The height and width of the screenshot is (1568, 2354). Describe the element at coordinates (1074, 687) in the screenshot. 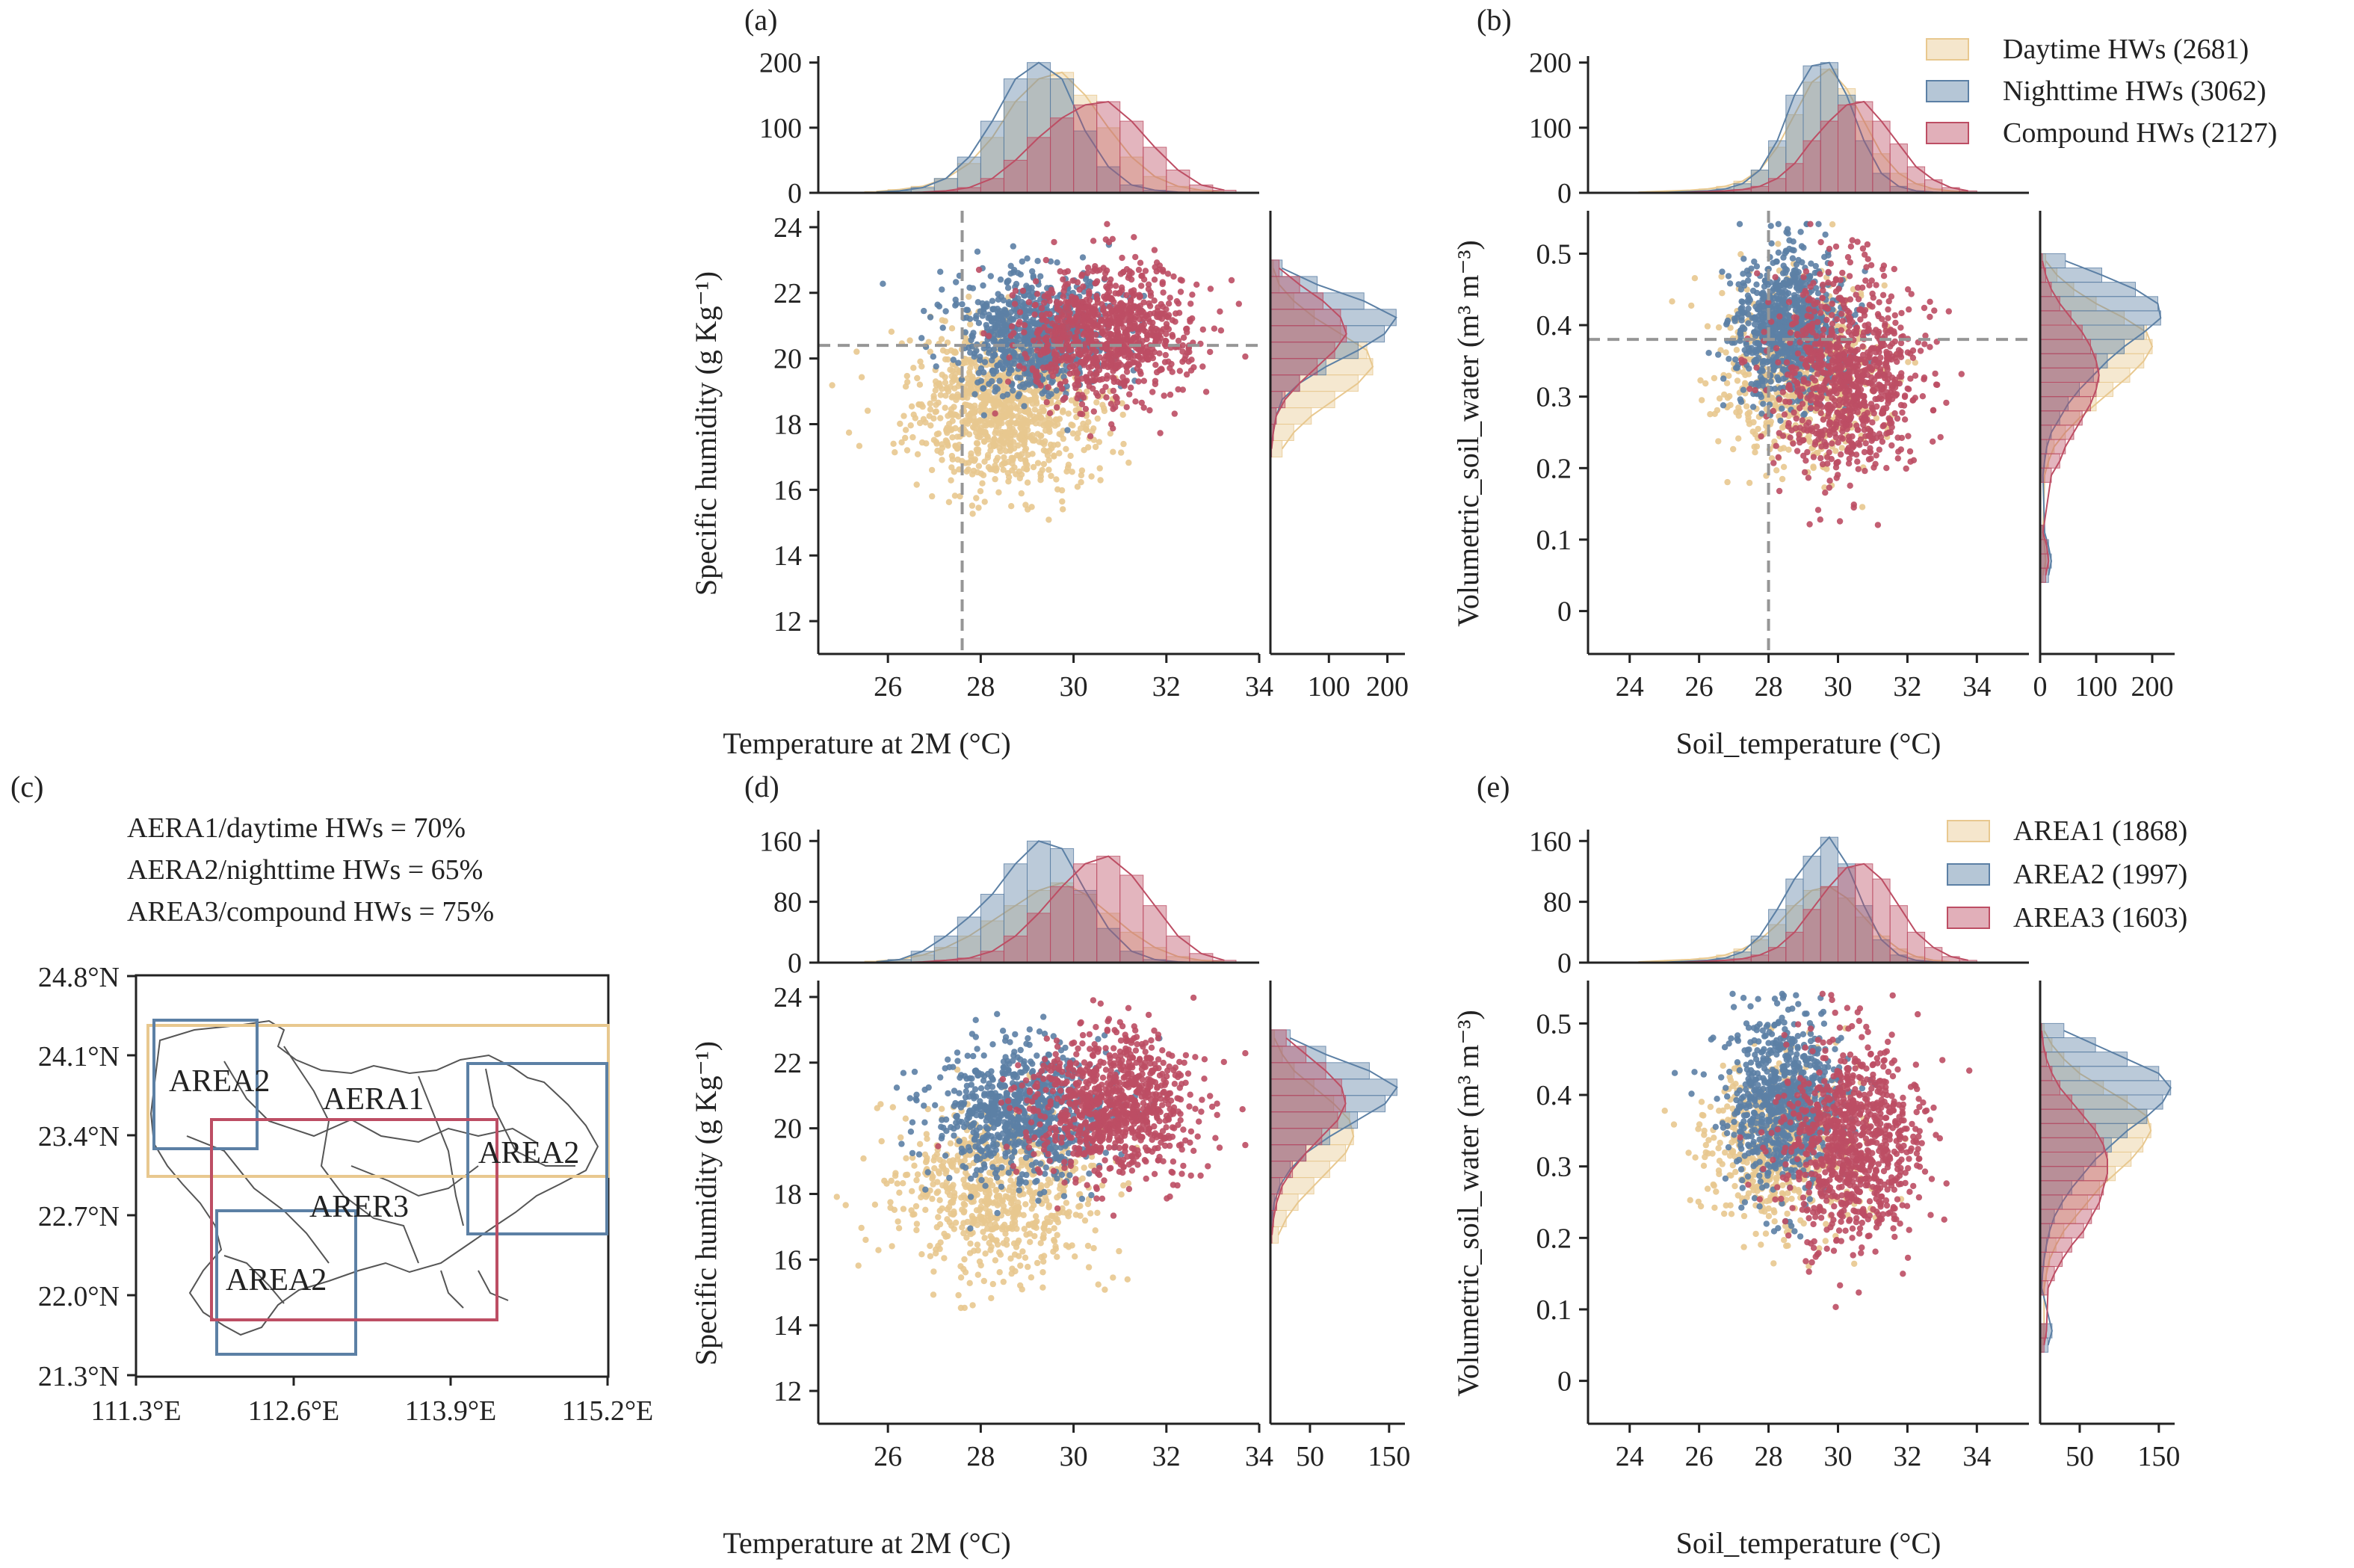

I see `x-tick-label: 30` at that location.